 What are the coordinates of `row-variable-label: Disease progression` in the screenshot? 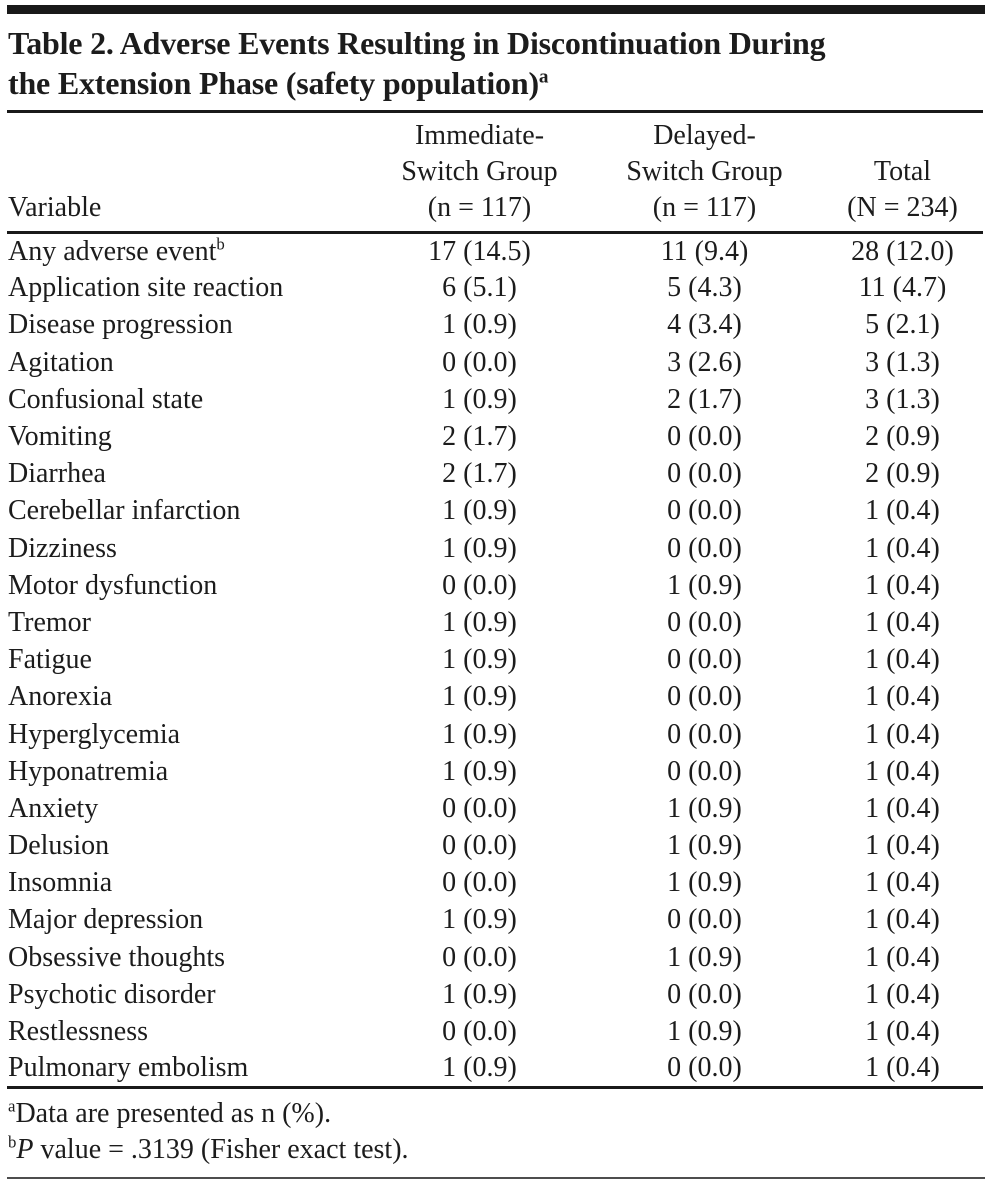 It's located at (120, 325).